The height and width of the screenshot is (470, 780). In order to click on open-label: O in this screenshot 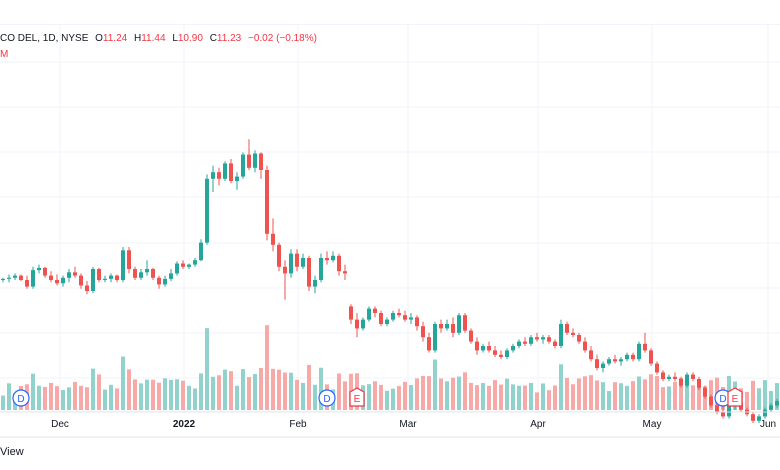, I will do `click(99, 38)`.